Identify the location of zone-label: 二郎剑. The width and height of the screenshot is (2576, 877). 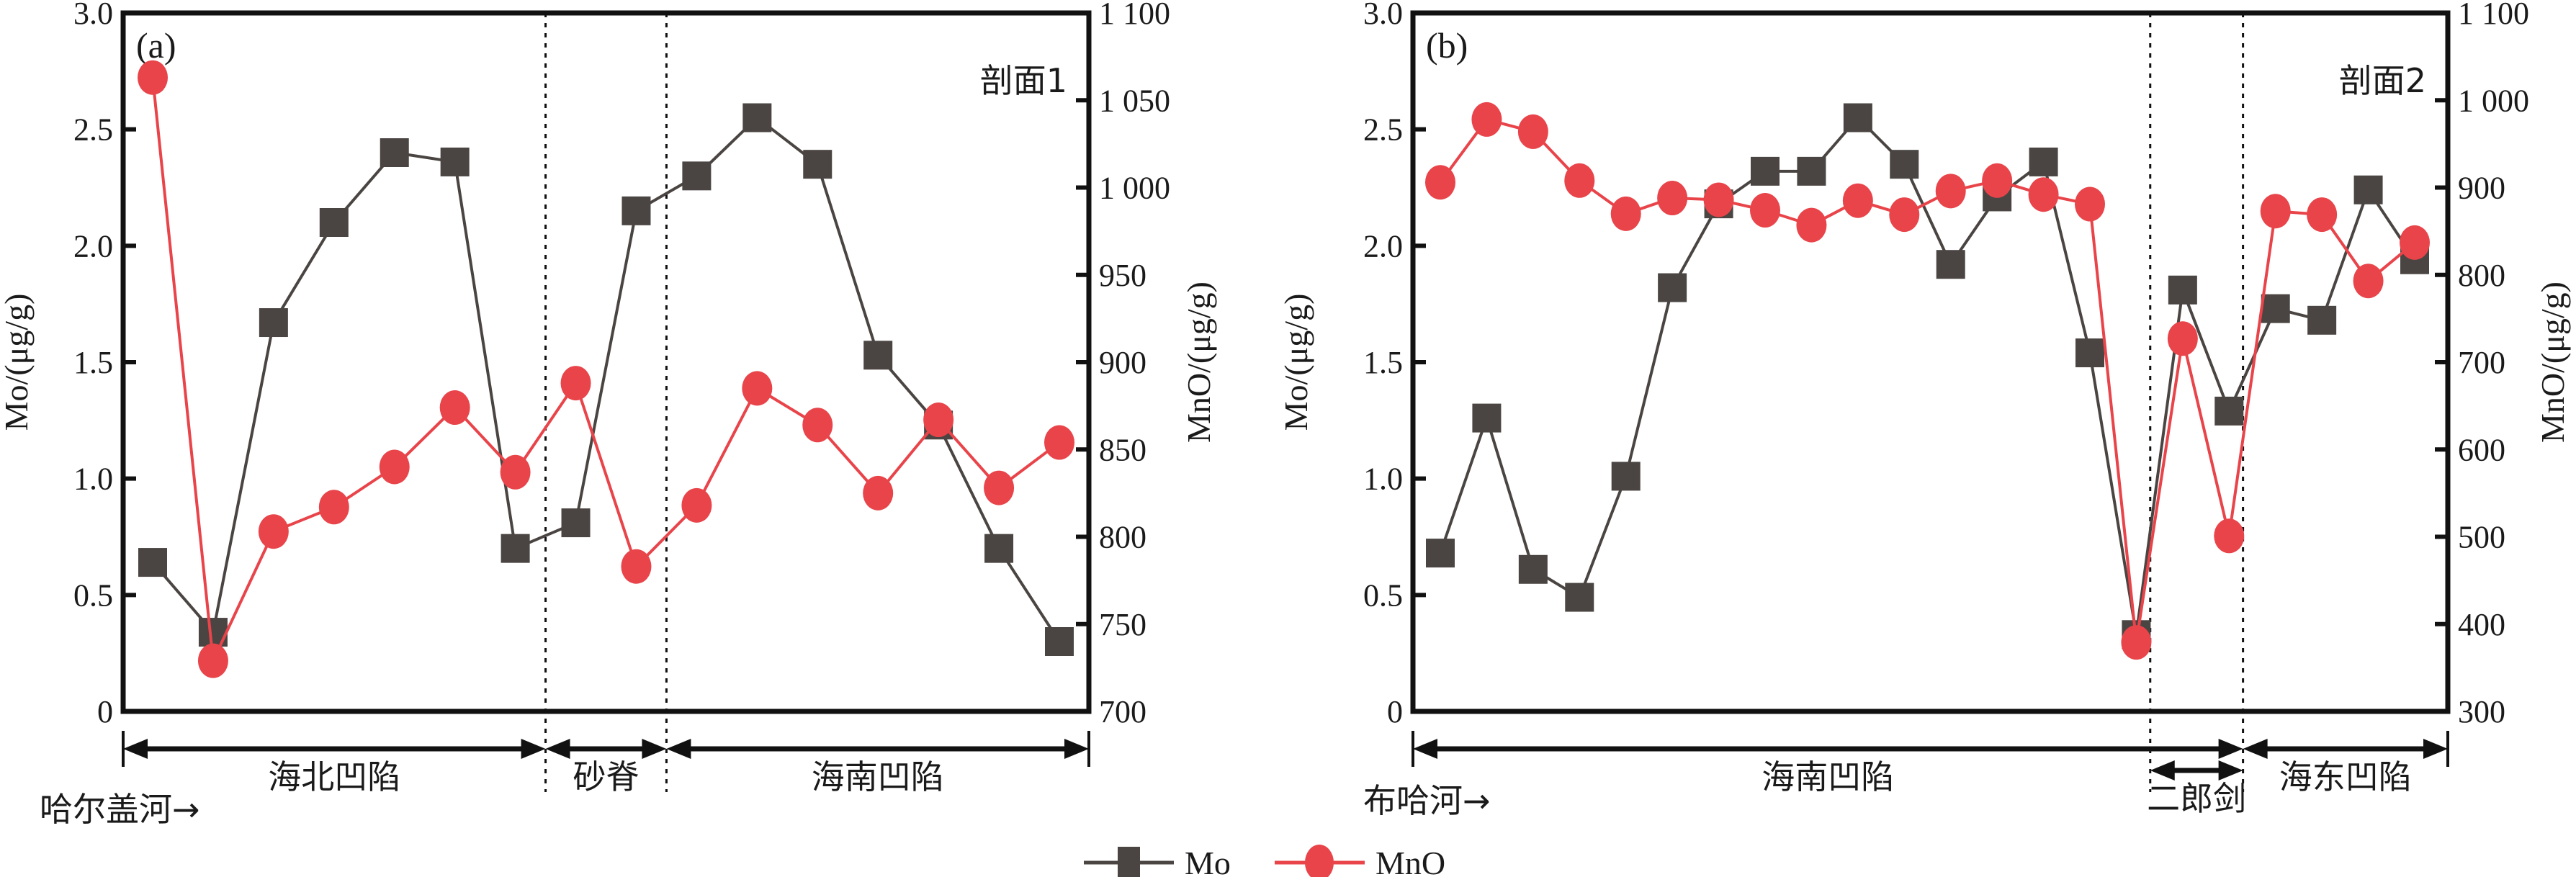
(2196, 798).